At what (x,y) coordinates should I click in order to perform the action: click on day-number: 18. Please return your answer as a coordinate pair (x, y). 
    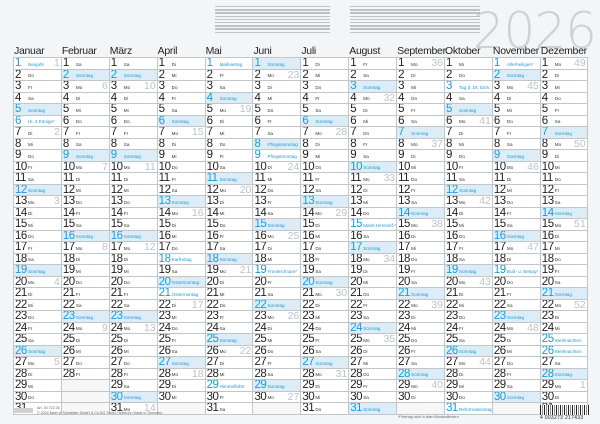
    Looking at the image, I should click on (116, 259).